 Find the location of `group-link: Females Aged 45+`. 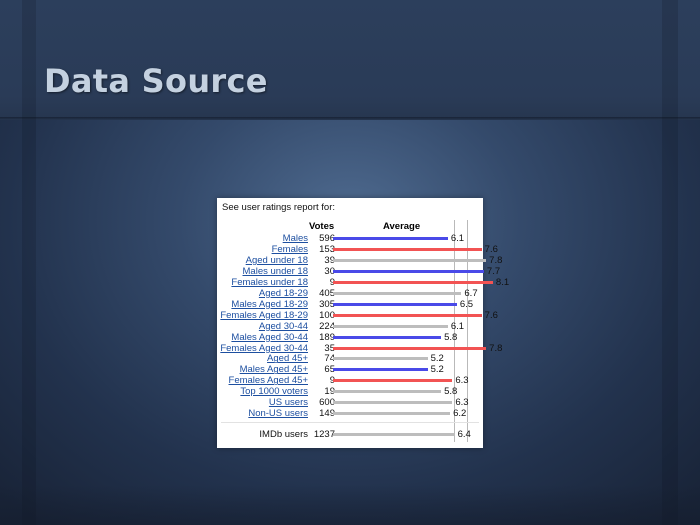

group-link: Females Aged 45+ is located at coordinates (268, 381).